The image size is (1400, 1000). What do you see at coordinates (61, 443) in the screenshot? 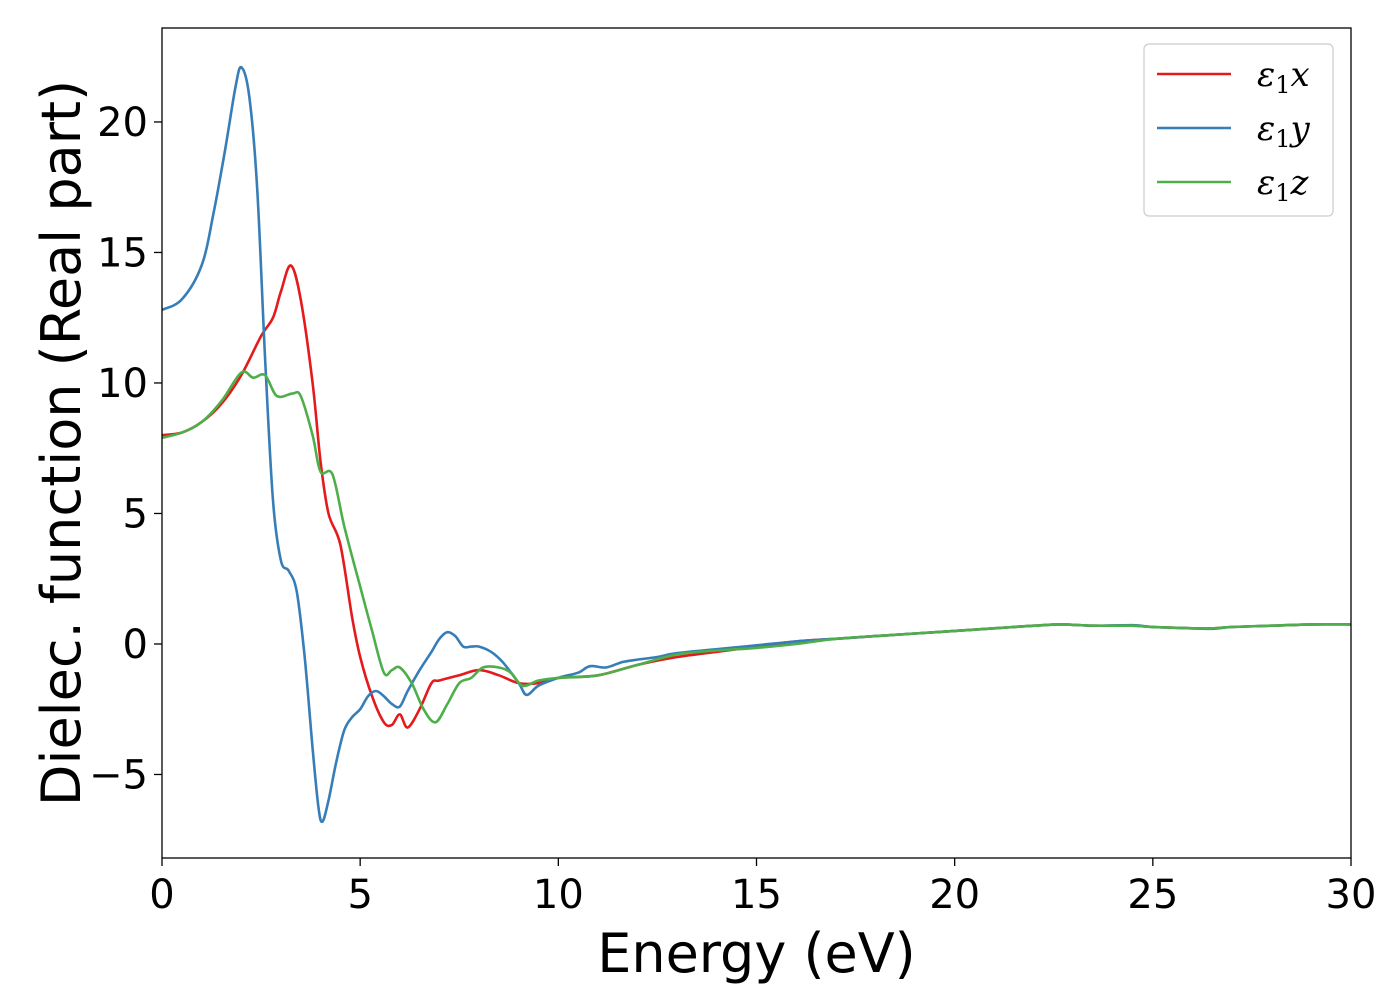
I see `y-axis-label: Dielec. function (Real part)` at bounding box center [61, 443].